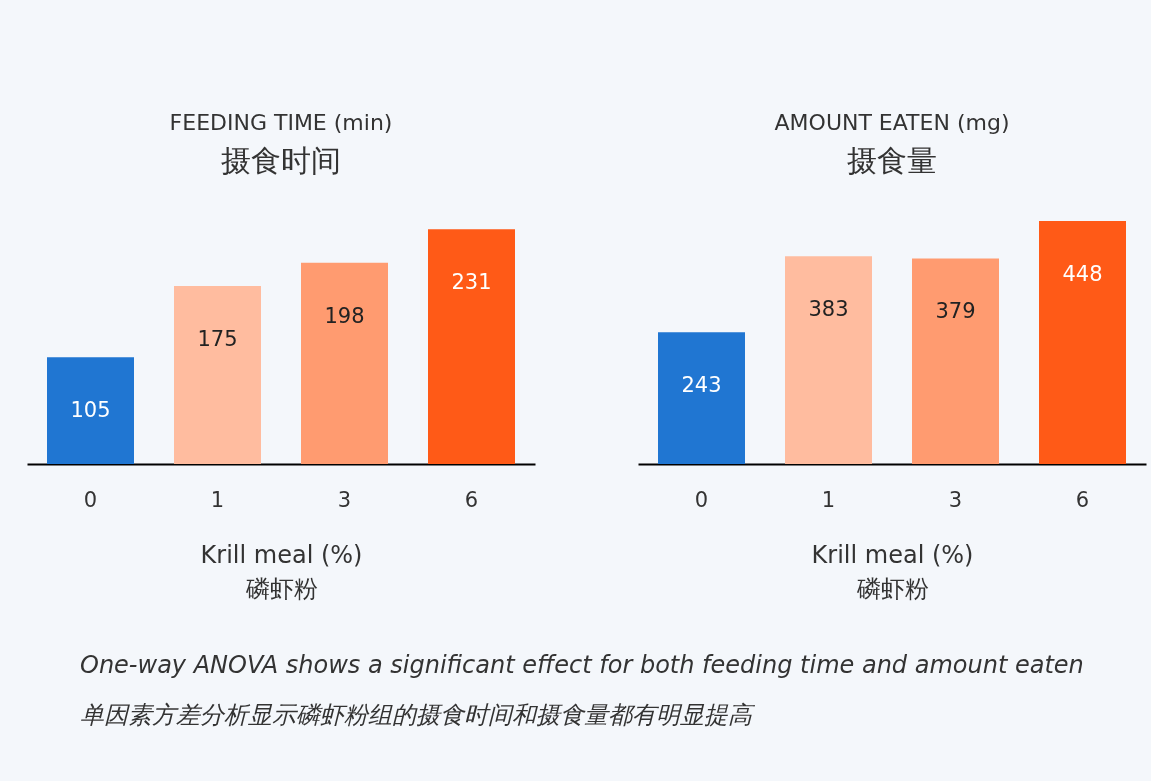  I want to click on data-label: 198, so click(344, 315).